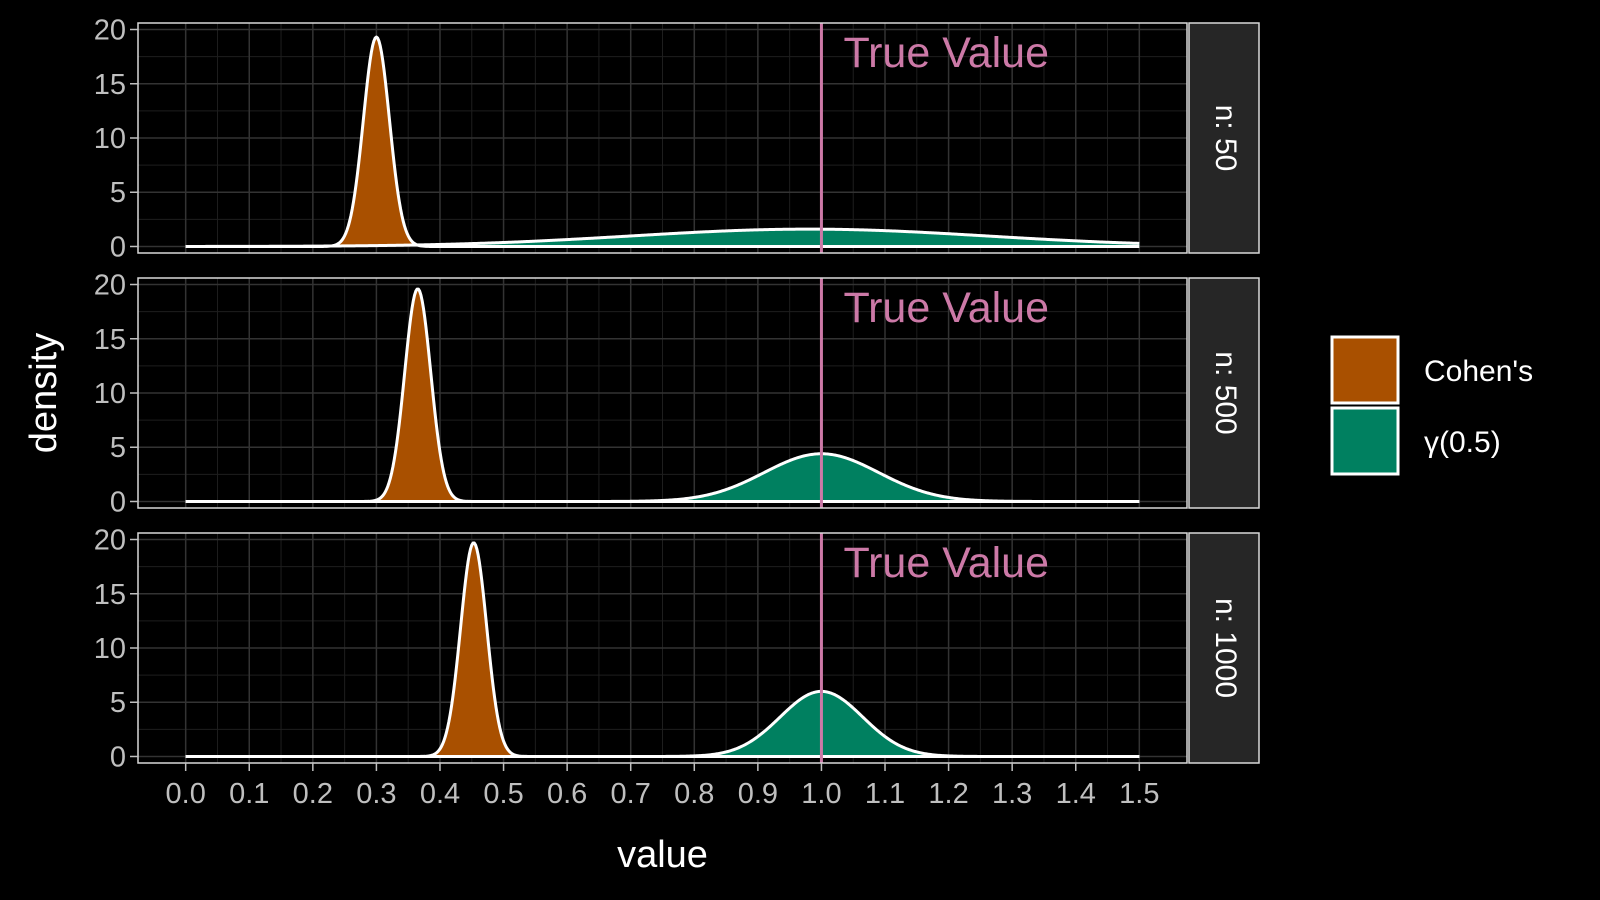 The width and height of the screenshot is (1600, 900). Describe the element at coordinates (631, 794) in the screenshot. I see `x-tick-label: 0.7` at that location.